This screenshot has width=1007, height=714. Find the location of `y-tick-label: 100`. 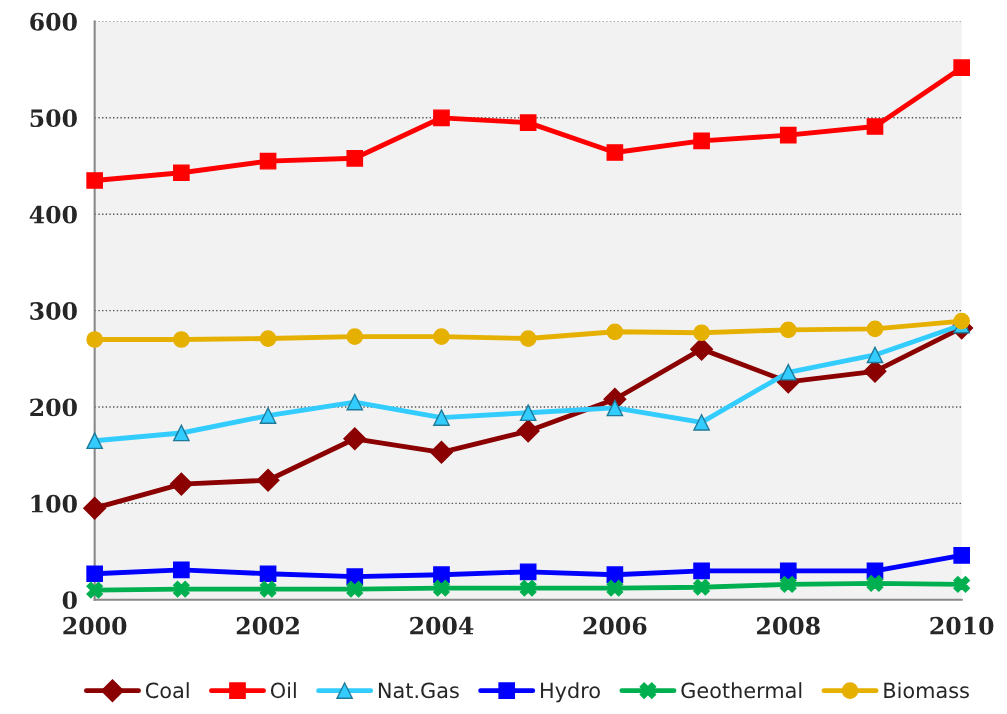

y-tick-label: 100 is located at coordinates (54, 503).